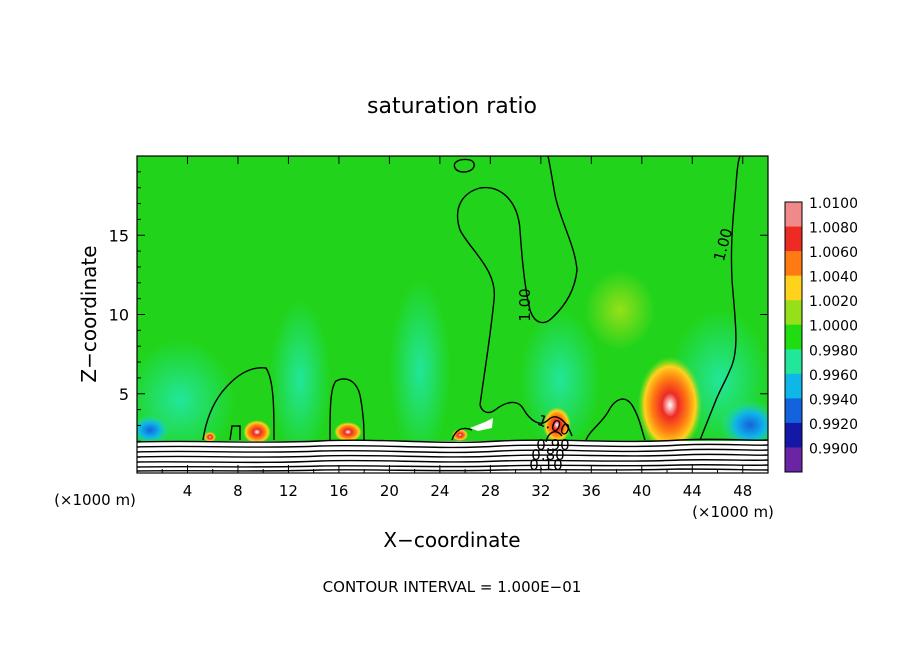  What do you see at coordinates (288, 491) in the screenshot?
I see `x-tick-label: 12` at bounding box center [288, 491].